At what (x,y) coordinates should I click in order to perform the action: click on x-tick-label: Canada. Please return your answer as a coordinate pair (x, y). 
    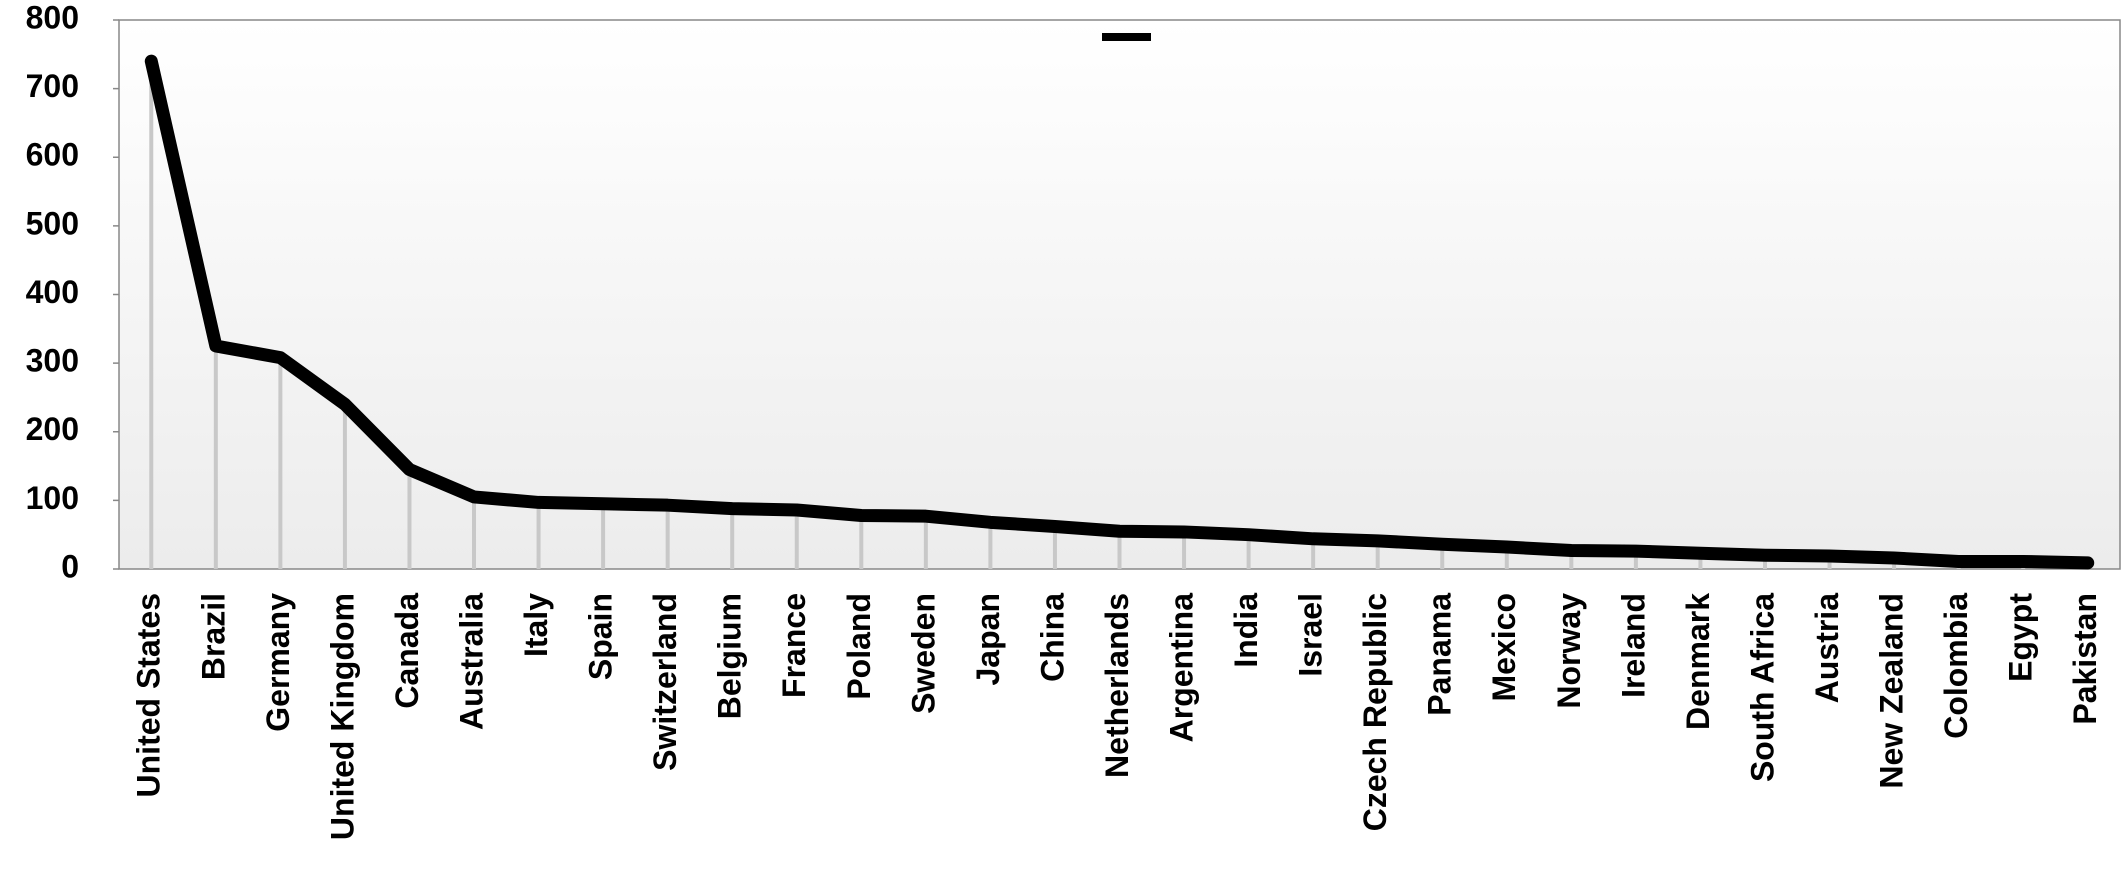
    Looking at the image, I should click on (407, 651).